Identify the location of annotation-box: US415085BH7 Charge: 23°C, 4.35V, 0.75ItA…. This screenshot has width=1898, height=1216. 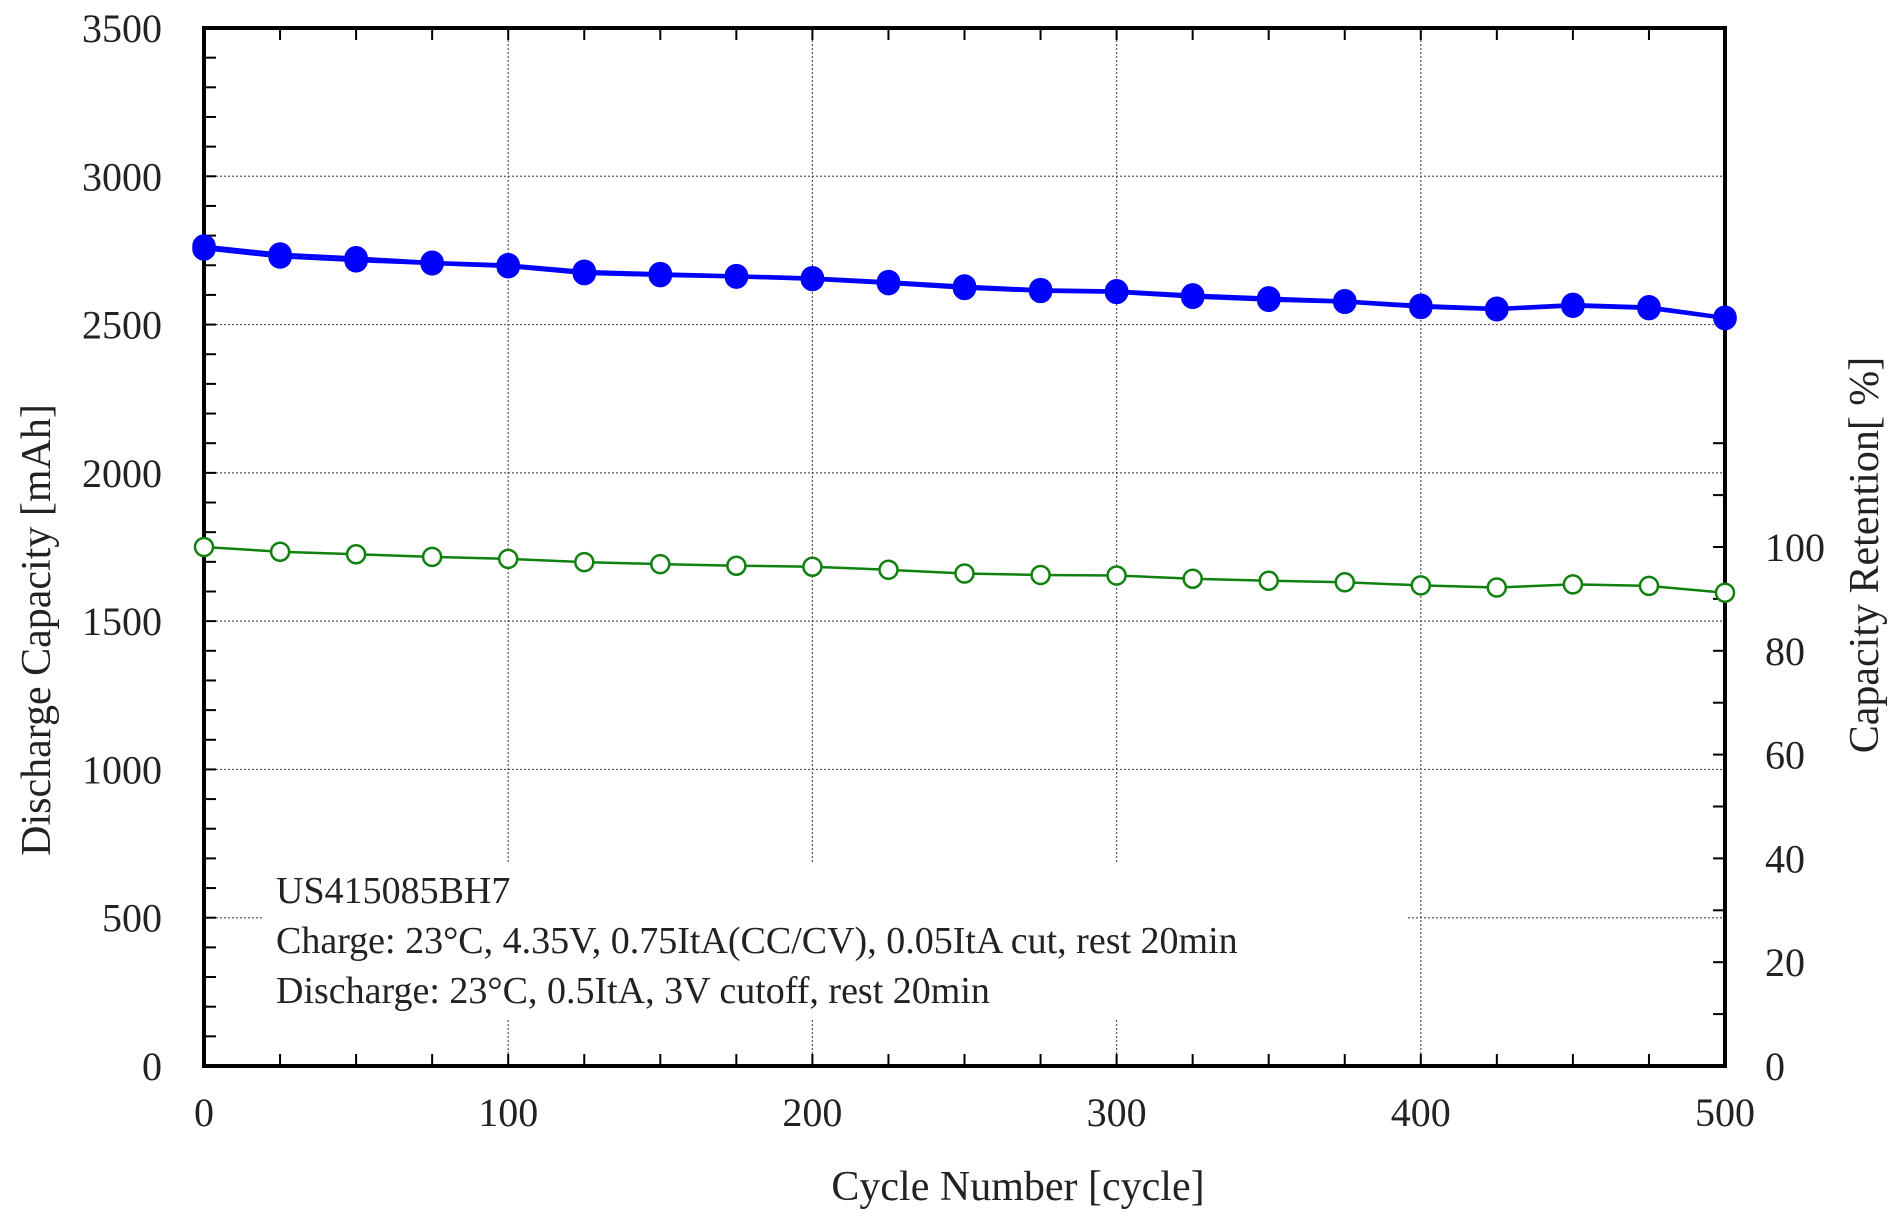
(835, 941).